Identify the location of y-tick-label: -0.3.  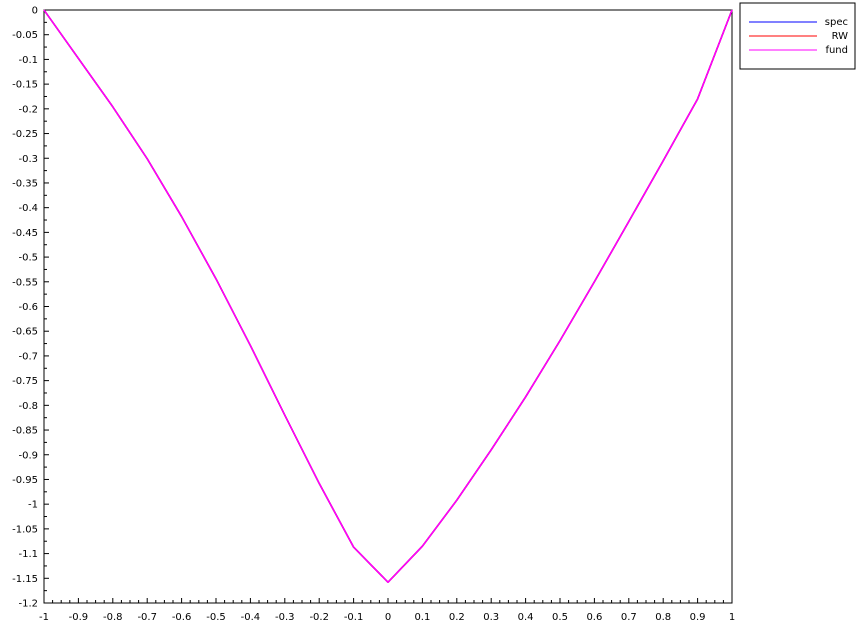
(28, 159).